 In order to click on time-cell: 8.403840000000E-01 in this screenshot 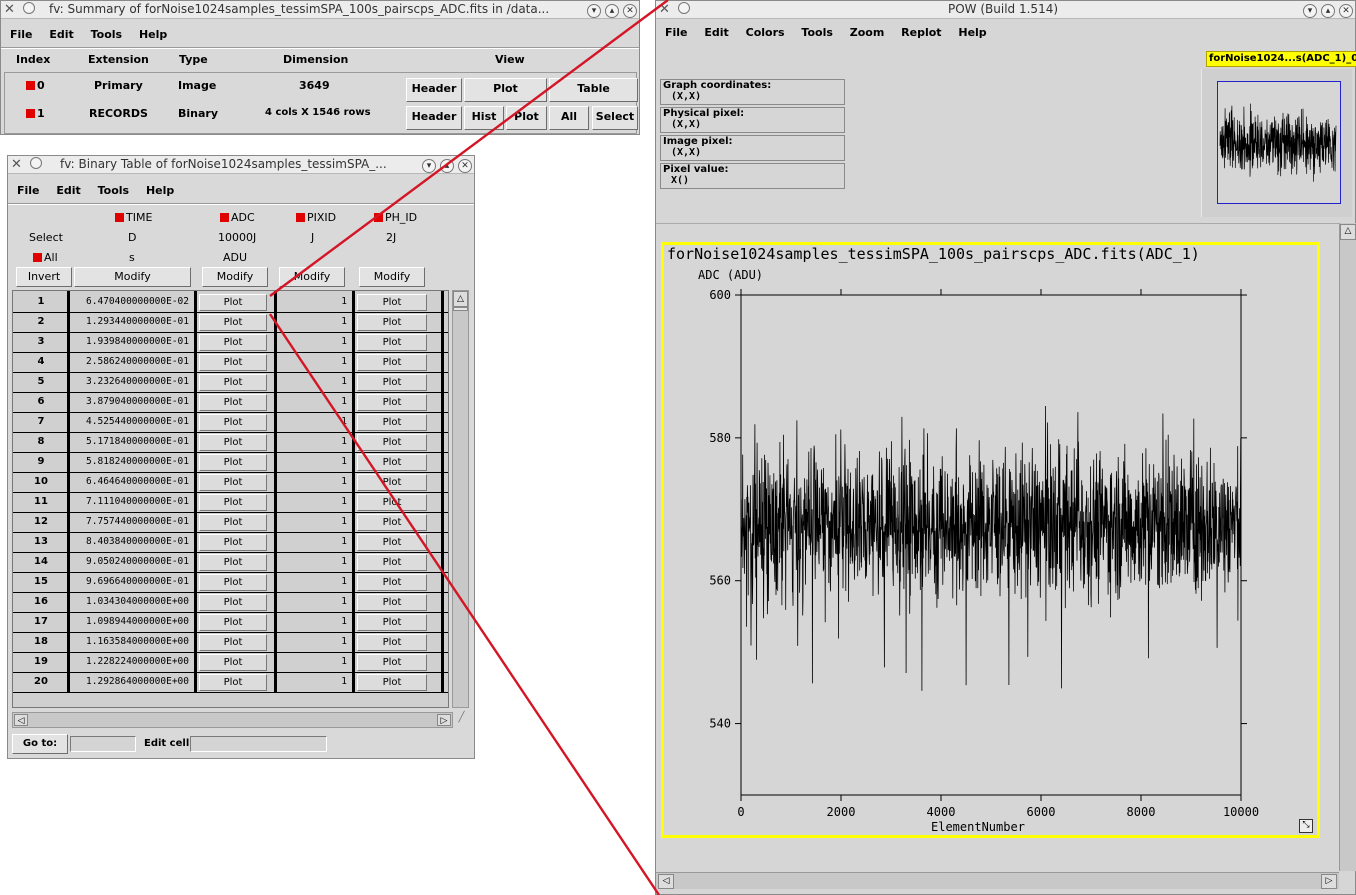, I will do `click(137, 541)`.